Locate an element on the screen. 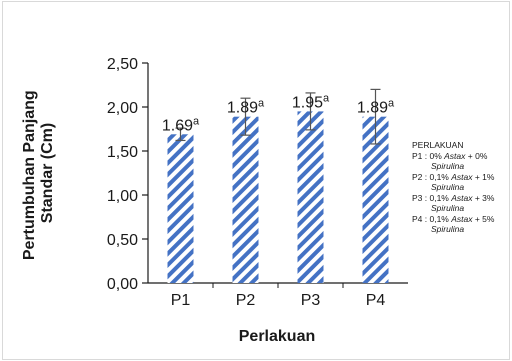  data-label-p4: 1.89a is located at coordinates (376, 107).